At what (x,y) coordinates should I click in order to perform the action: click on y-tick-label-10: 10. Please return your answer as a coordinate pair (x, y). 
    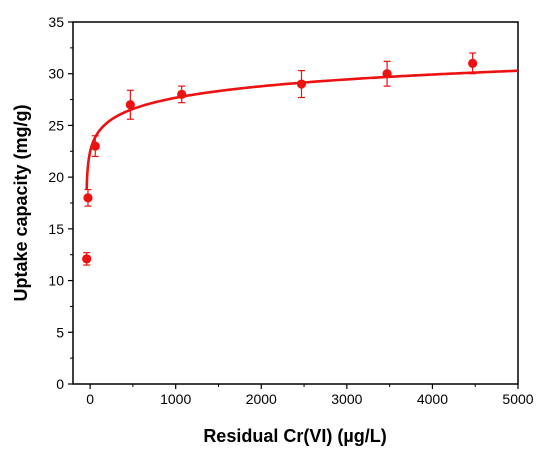
    Looking at the image, I should click on (56, 281).